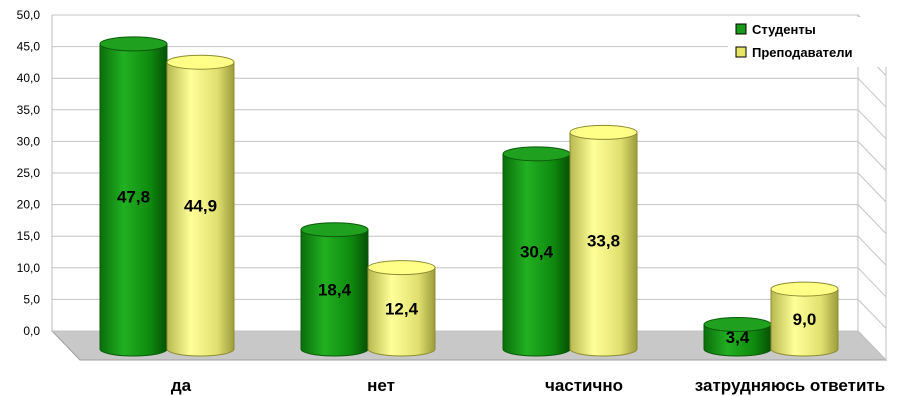 The width and height of the screenshot is (912, 396). What do you see at coordinates (29, 236) in the screenshot?
I see `y-tick-label: 15,0` at bounding box center [29, 236].